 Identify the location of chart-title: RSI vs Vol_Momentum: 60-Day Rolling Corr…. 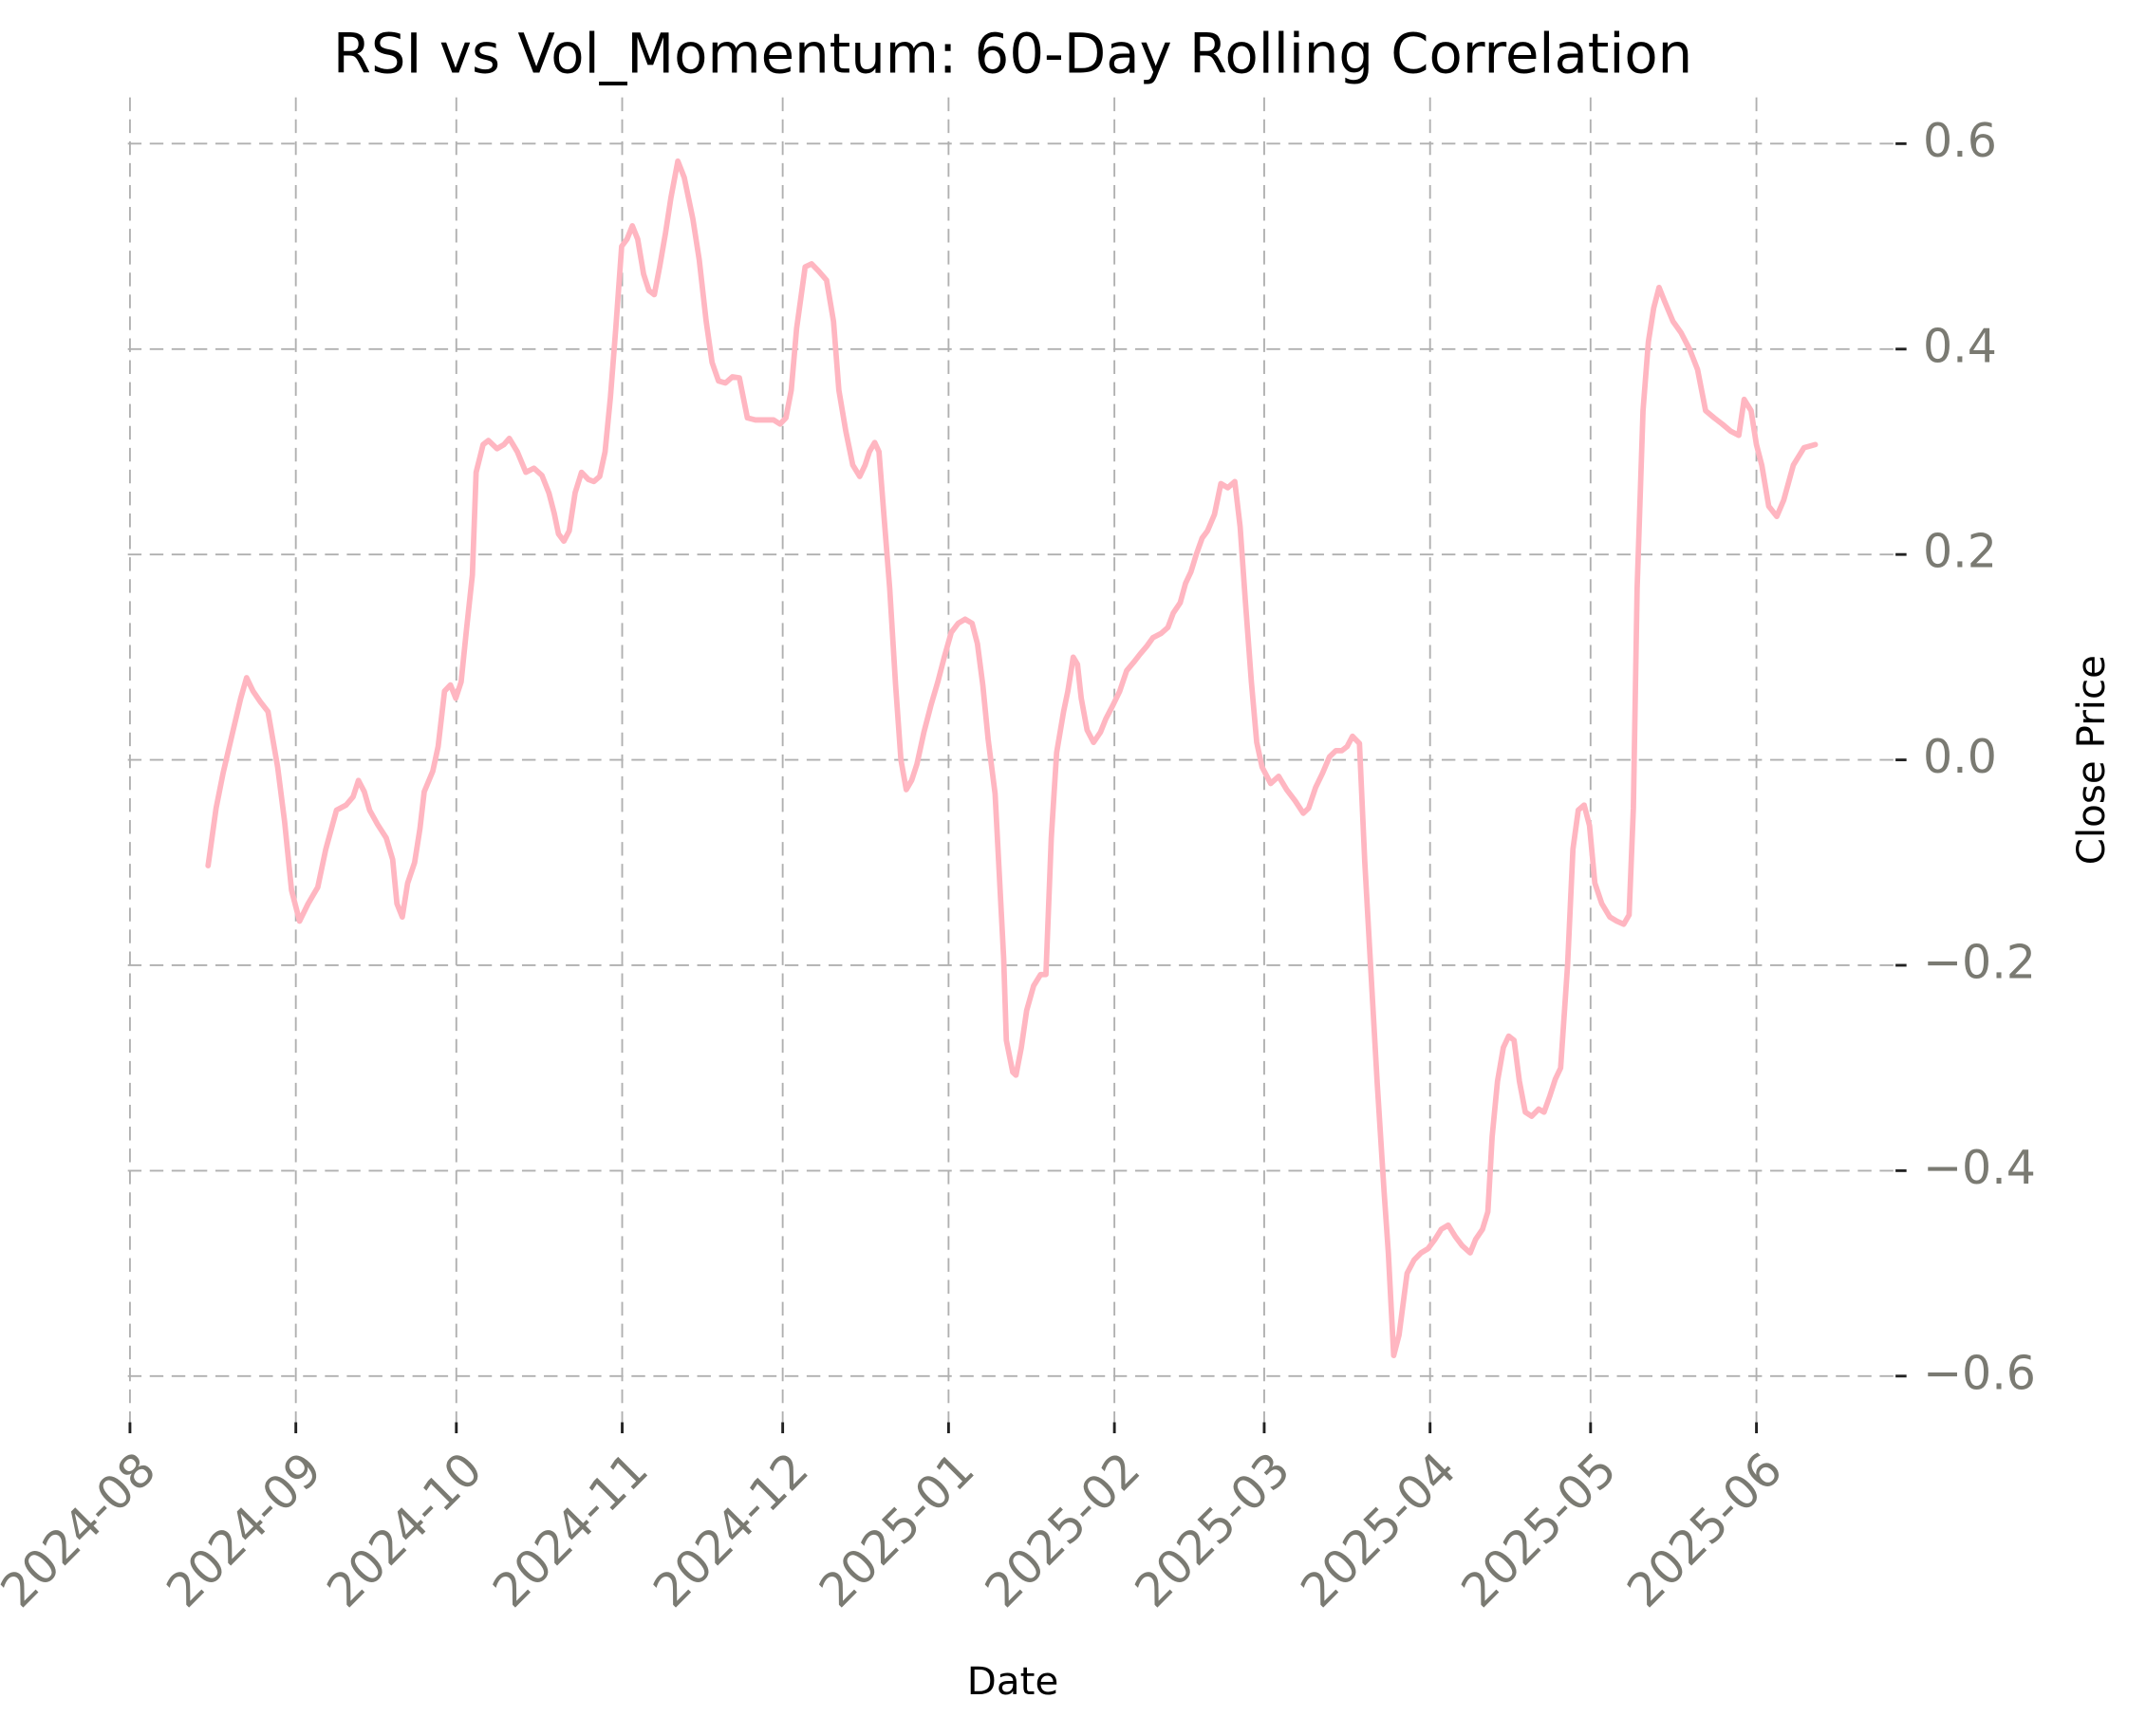
(1012, 53).